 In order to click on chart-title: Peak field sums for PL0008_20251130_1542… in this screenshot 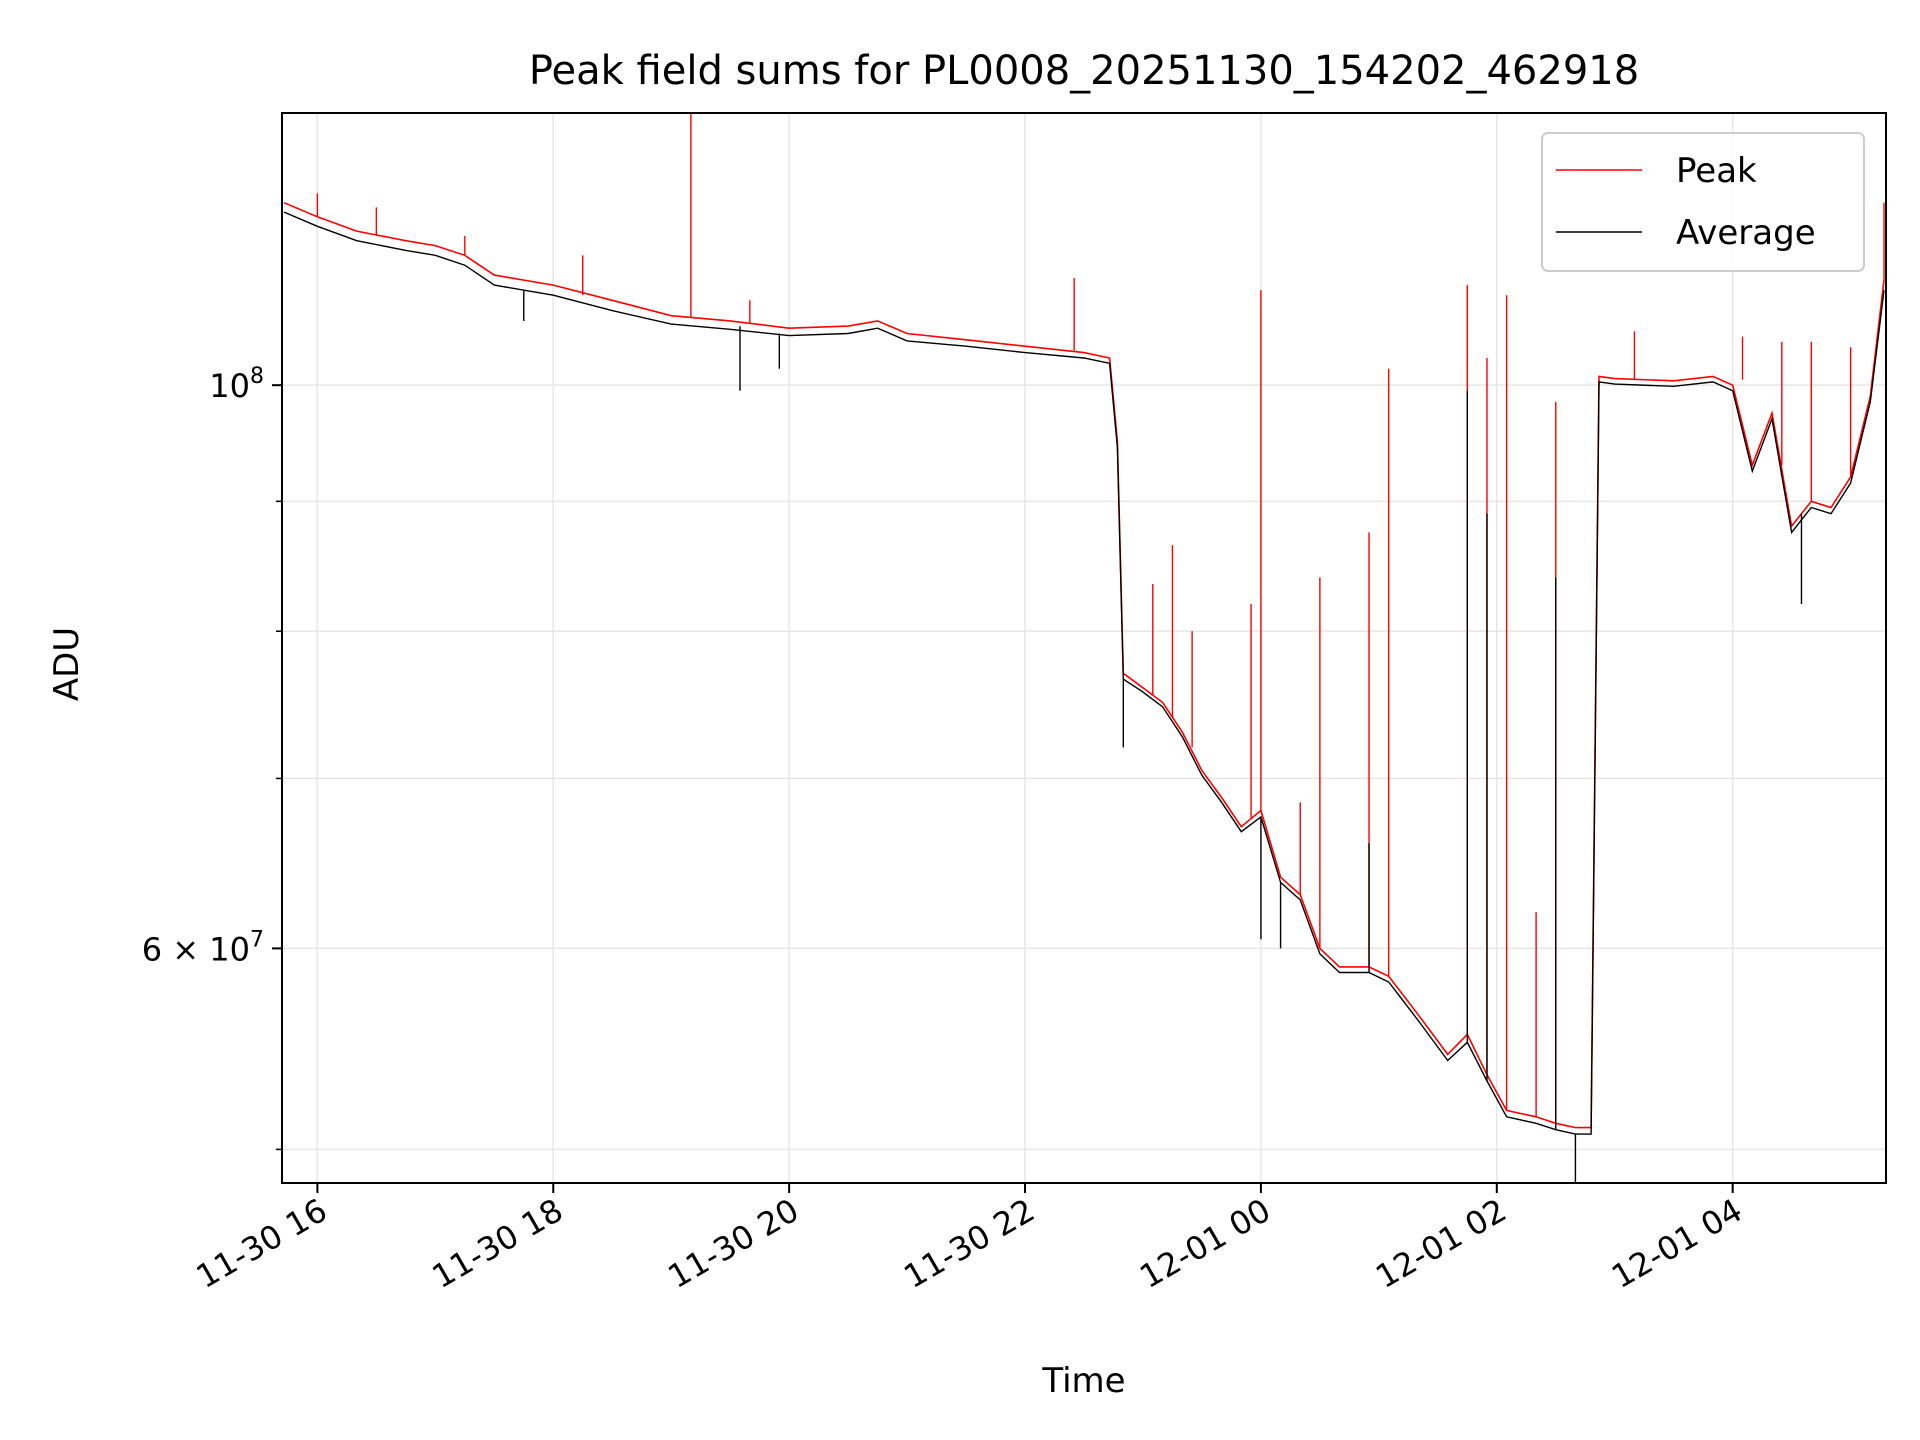, I will do `click(1084, 71)`.